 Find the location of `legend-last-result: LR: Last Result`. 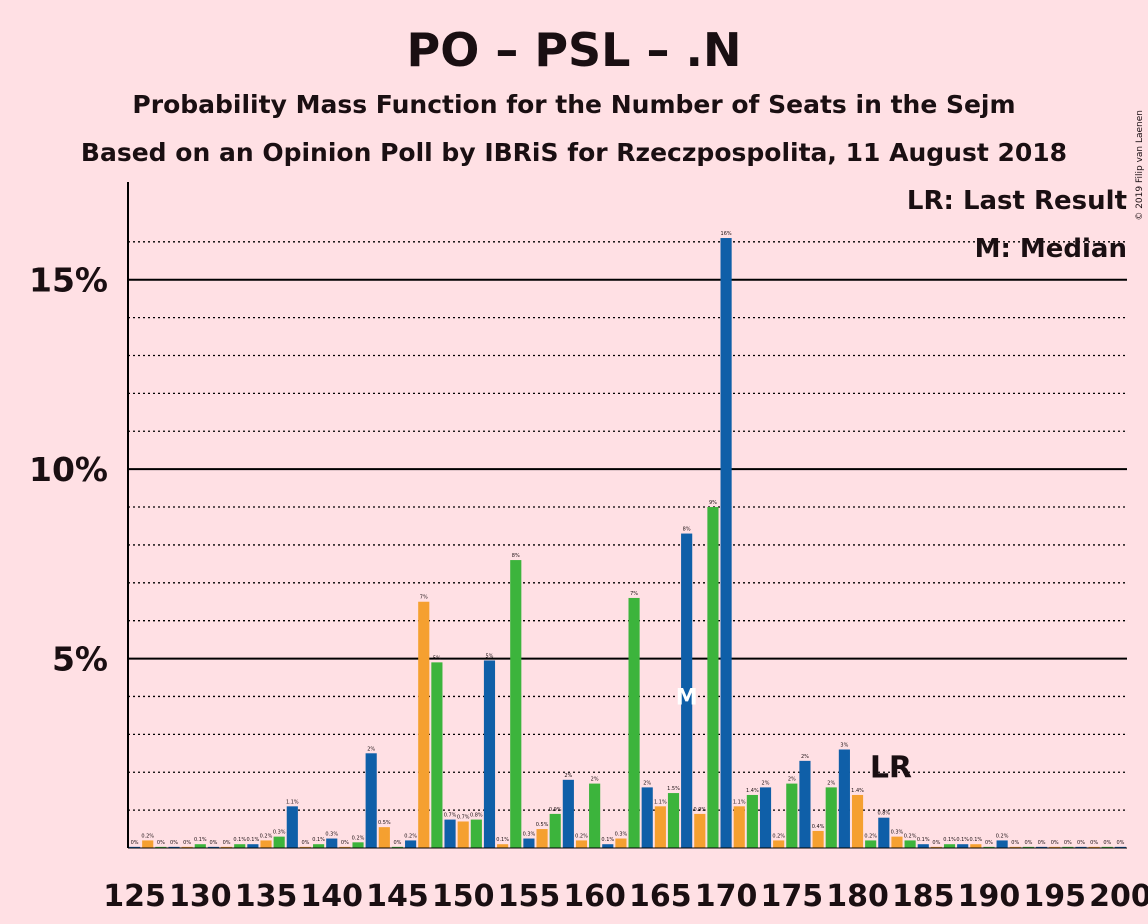

legend-last-result: LR: Last Result is located at coordinates (1017, 201).